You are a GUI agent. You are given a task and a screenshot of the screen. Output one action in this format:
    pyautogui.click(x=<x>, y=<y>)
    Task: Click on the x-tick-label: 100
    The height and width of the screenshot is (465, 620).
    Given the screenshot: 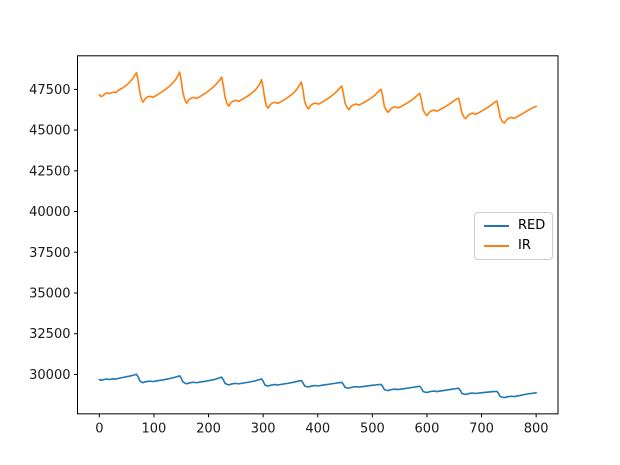 What is the action you would take?
    pyautogui.click(x=154, y=428)
    